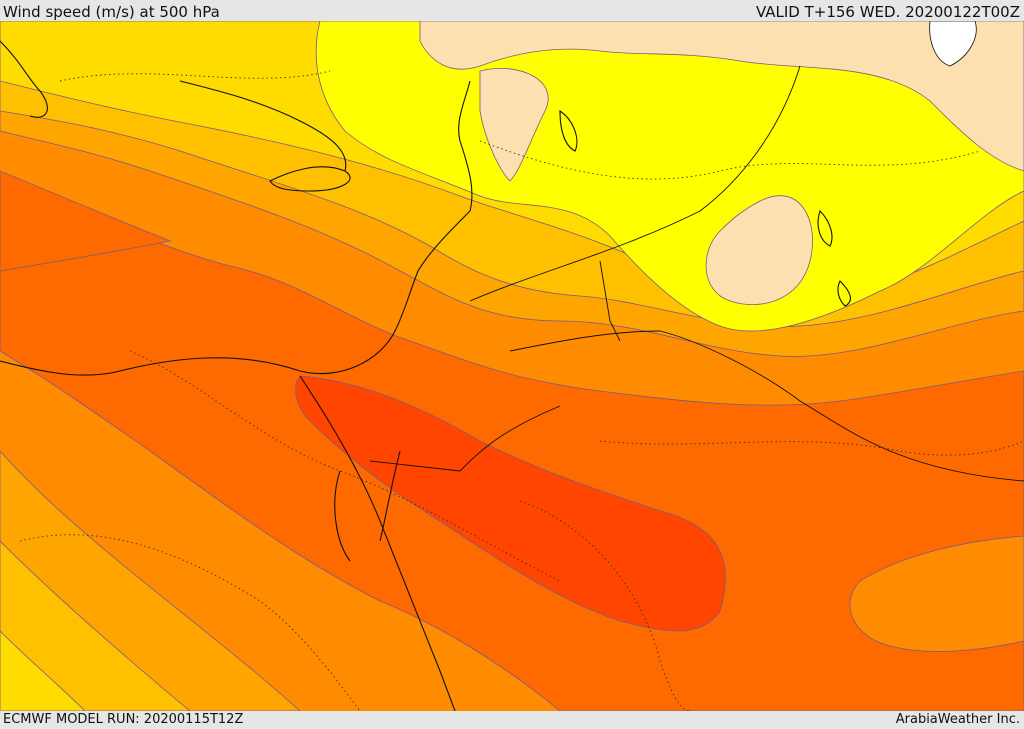 The width and height of the screenshot is (1024, 729). I want to click on wind-band-sw-yellow, so click(43, 670).